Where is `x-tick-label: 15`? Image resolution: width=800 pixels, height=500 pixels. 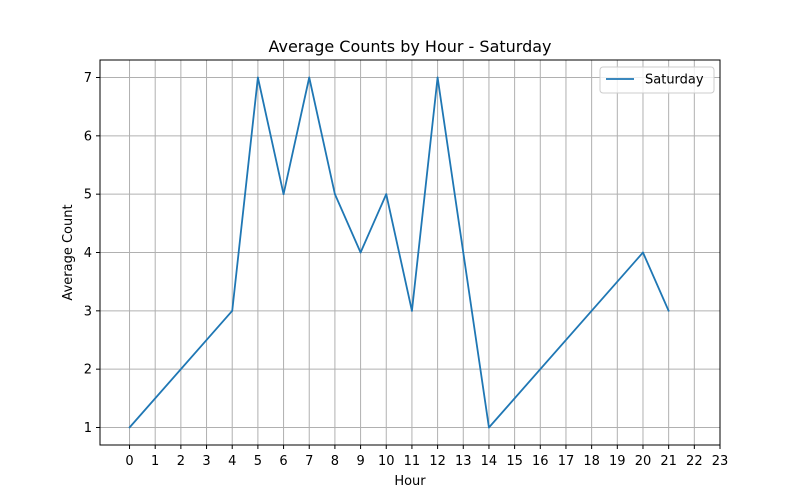 x-tick-label: 15 is located at coordinates (514, 461).